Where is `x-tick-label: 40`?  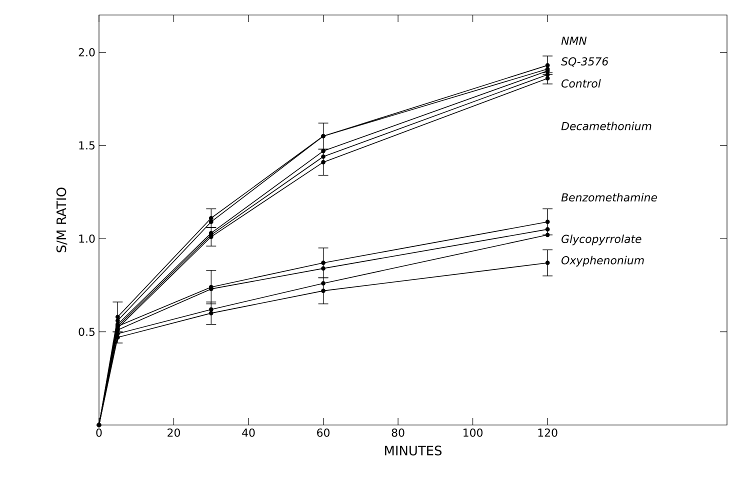 x-tick-label: 40 is located at coordinates (248, 432).